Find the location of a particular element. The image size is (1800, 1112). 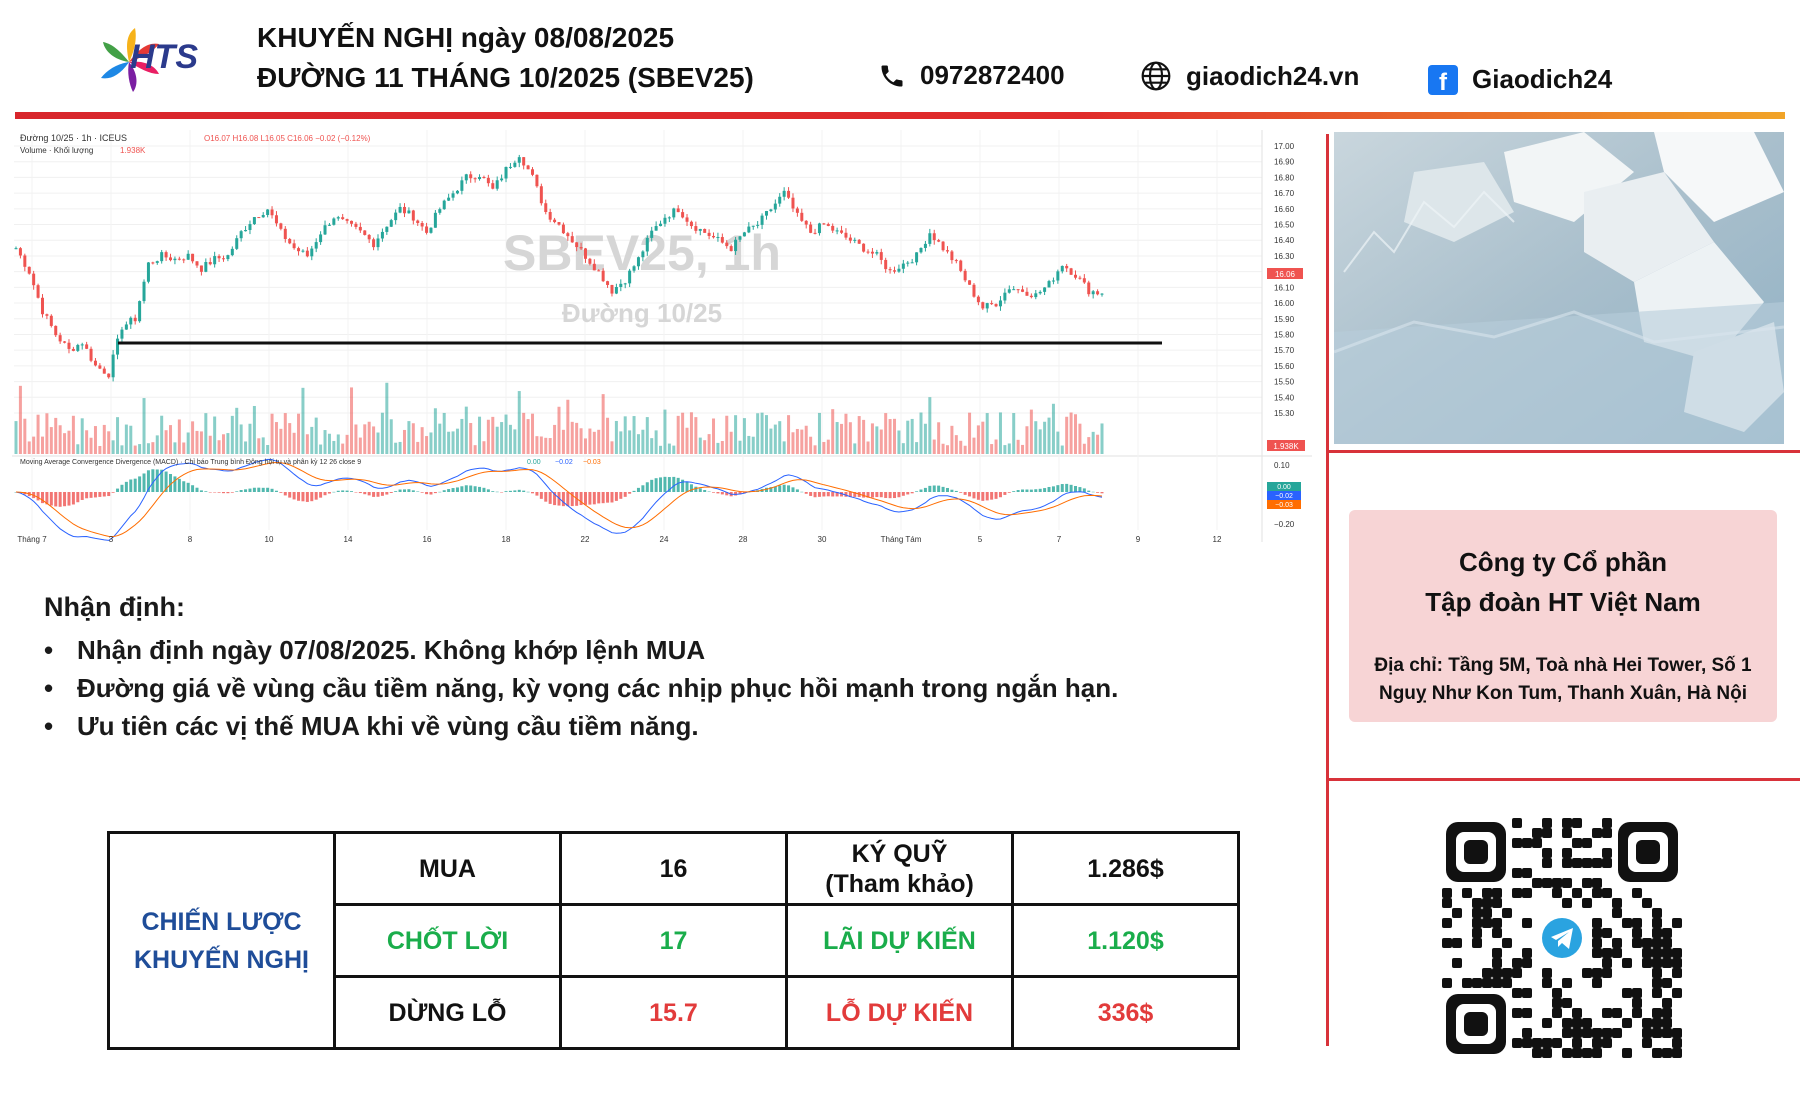

macd-value-2: −0.02 is located at coordinates (564, 462).